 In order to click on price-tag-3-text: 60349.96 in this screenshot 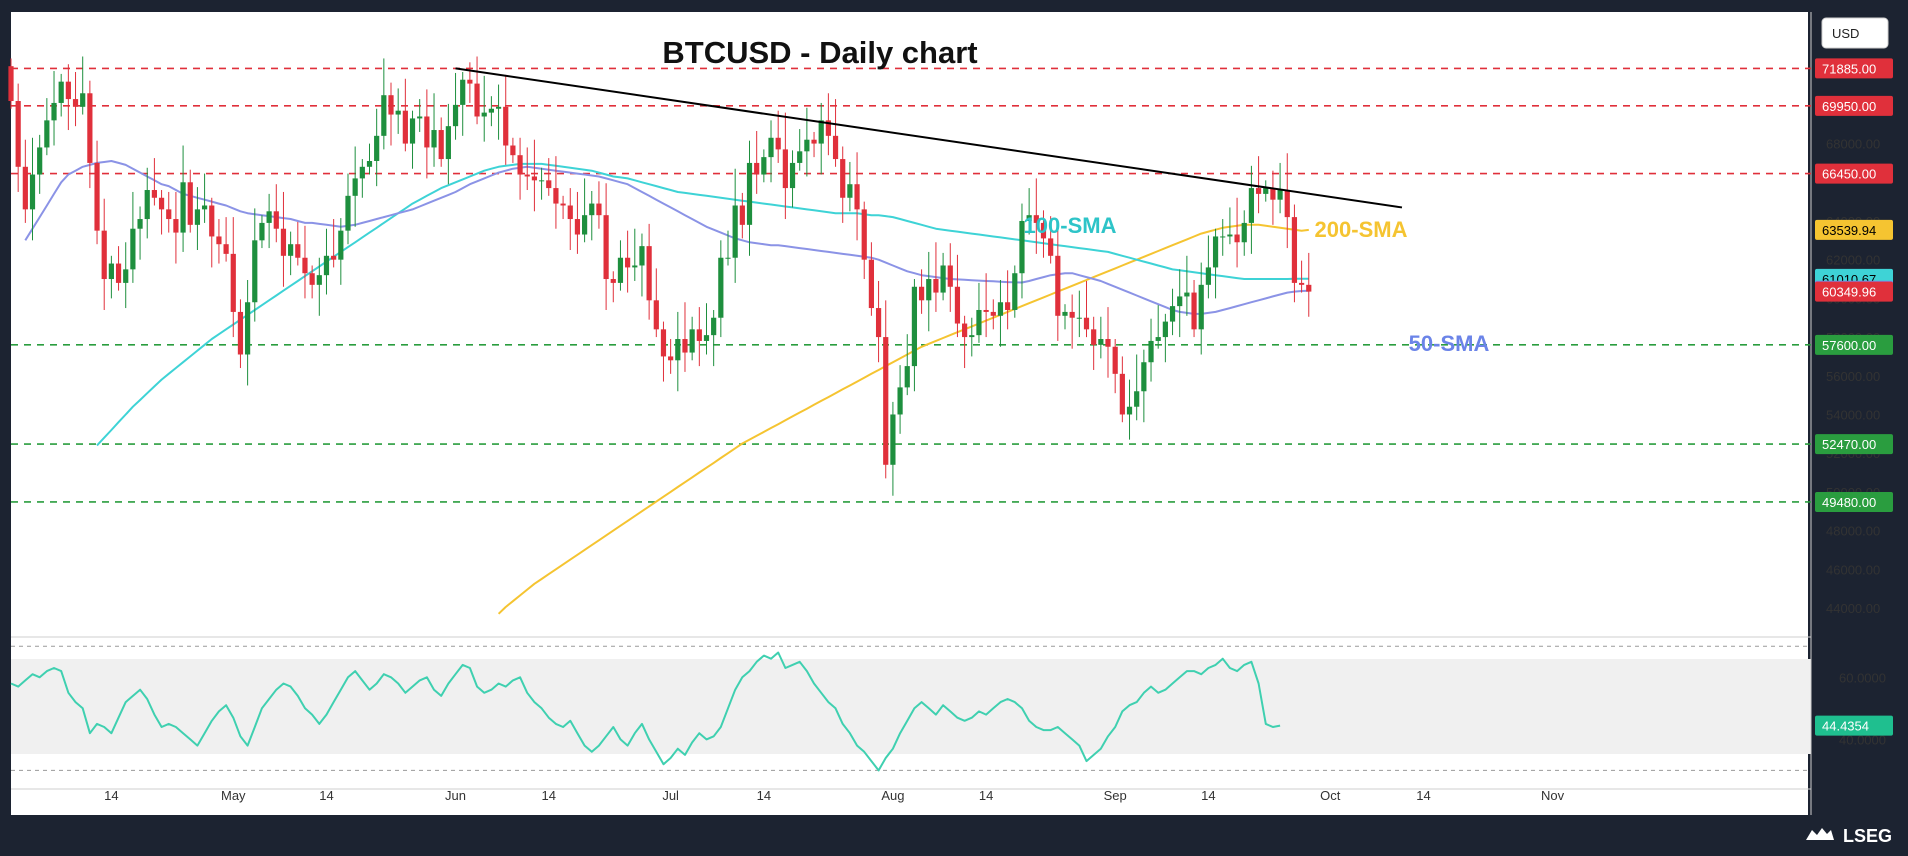, I will do `click(1849, 292)`.